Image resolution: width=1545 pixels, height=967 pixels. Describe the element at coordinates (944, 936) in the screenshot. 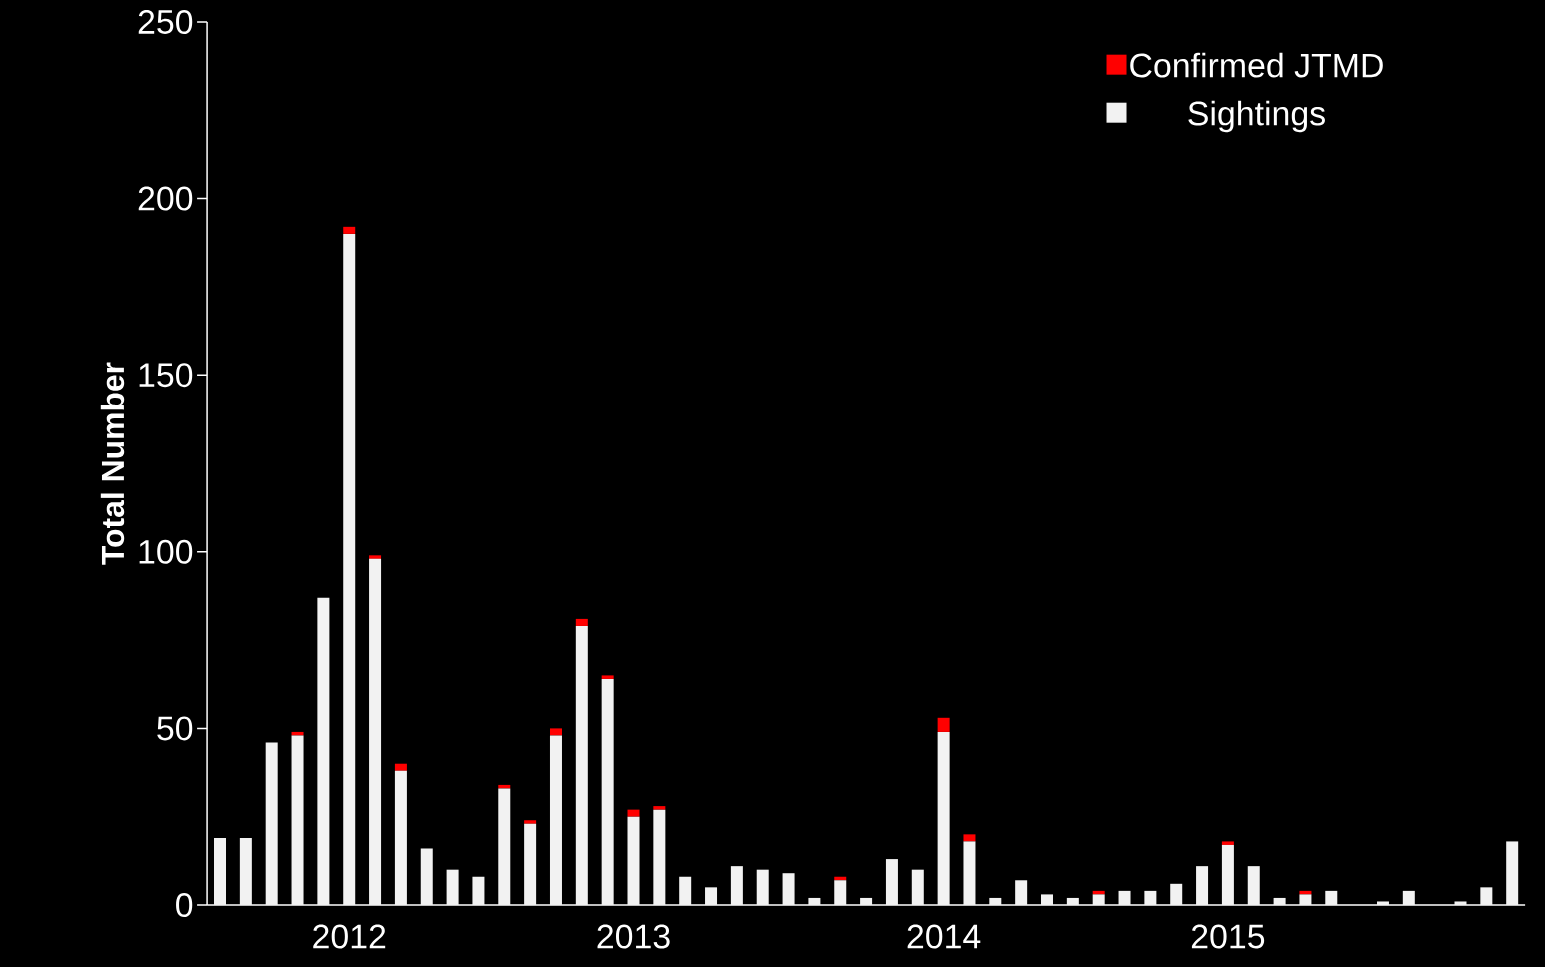

I see `x-tick-label: 2014` at that location.